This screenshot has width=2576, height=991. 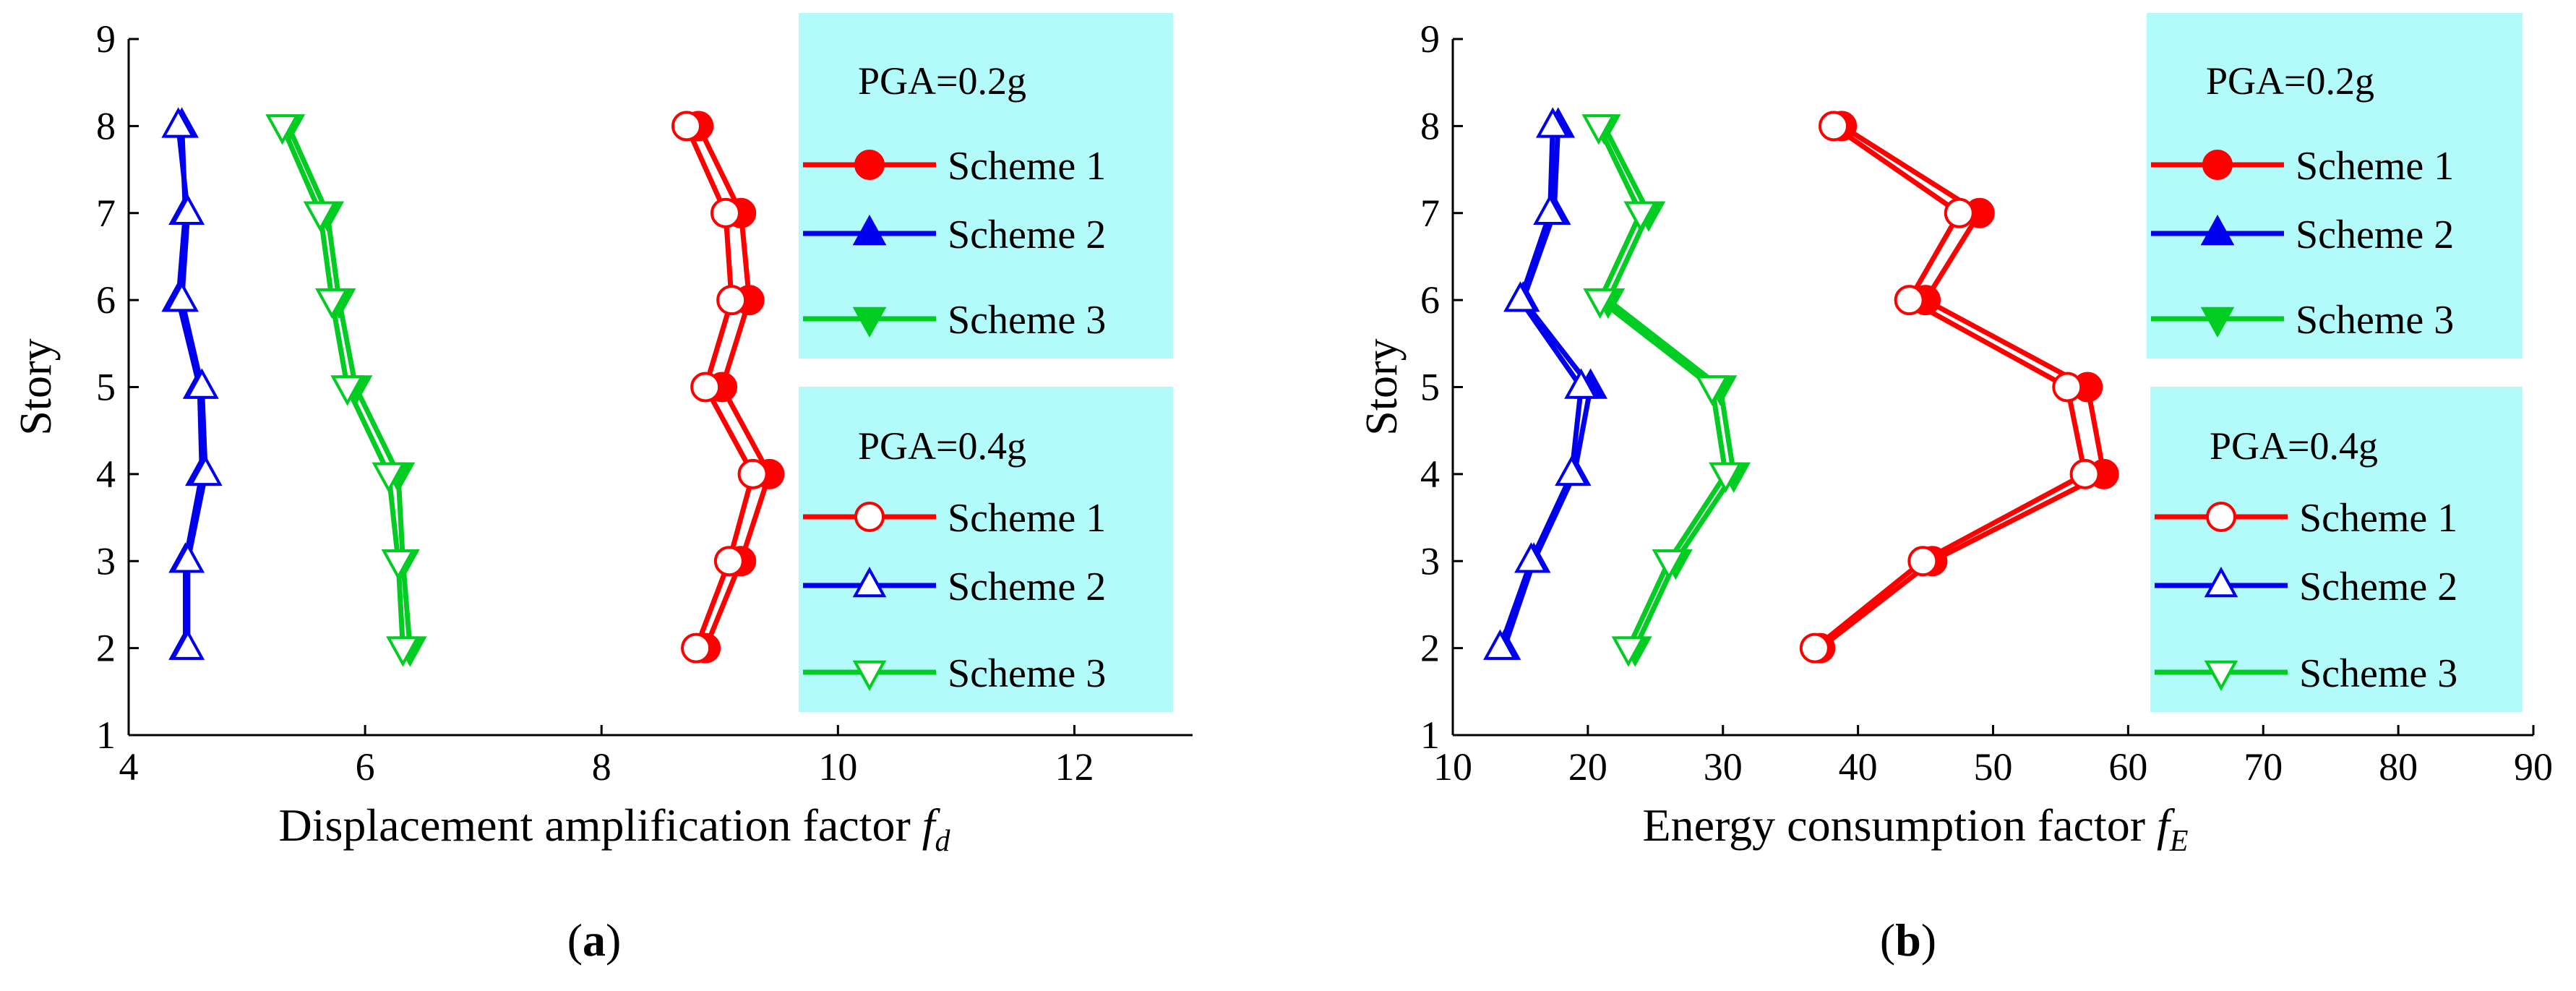 What do you see at coordinates (602, 767) in the screenshot?
I see `x-tick-label: 8` at bounding box center [602, 767].